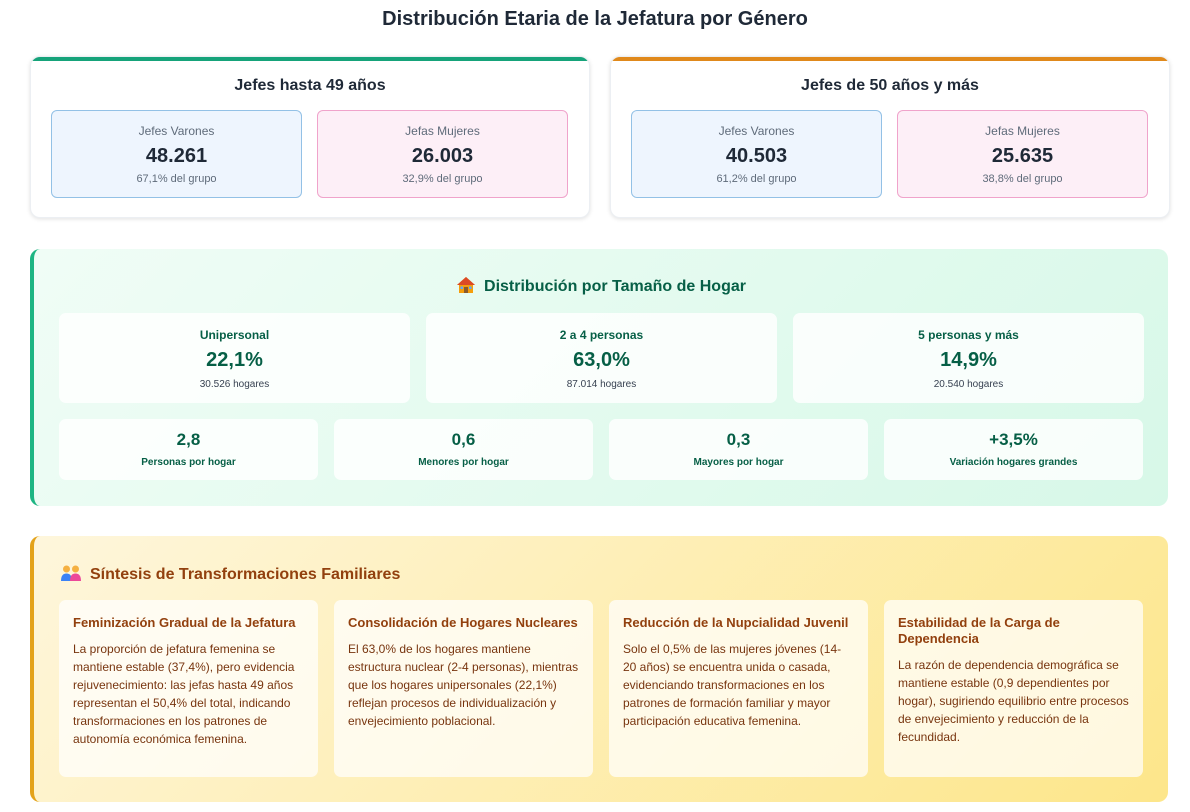  Describe the element at coordinates (738, 462) in the screenshot. I see `household-stat-label: Mayores por hogar` at that location.